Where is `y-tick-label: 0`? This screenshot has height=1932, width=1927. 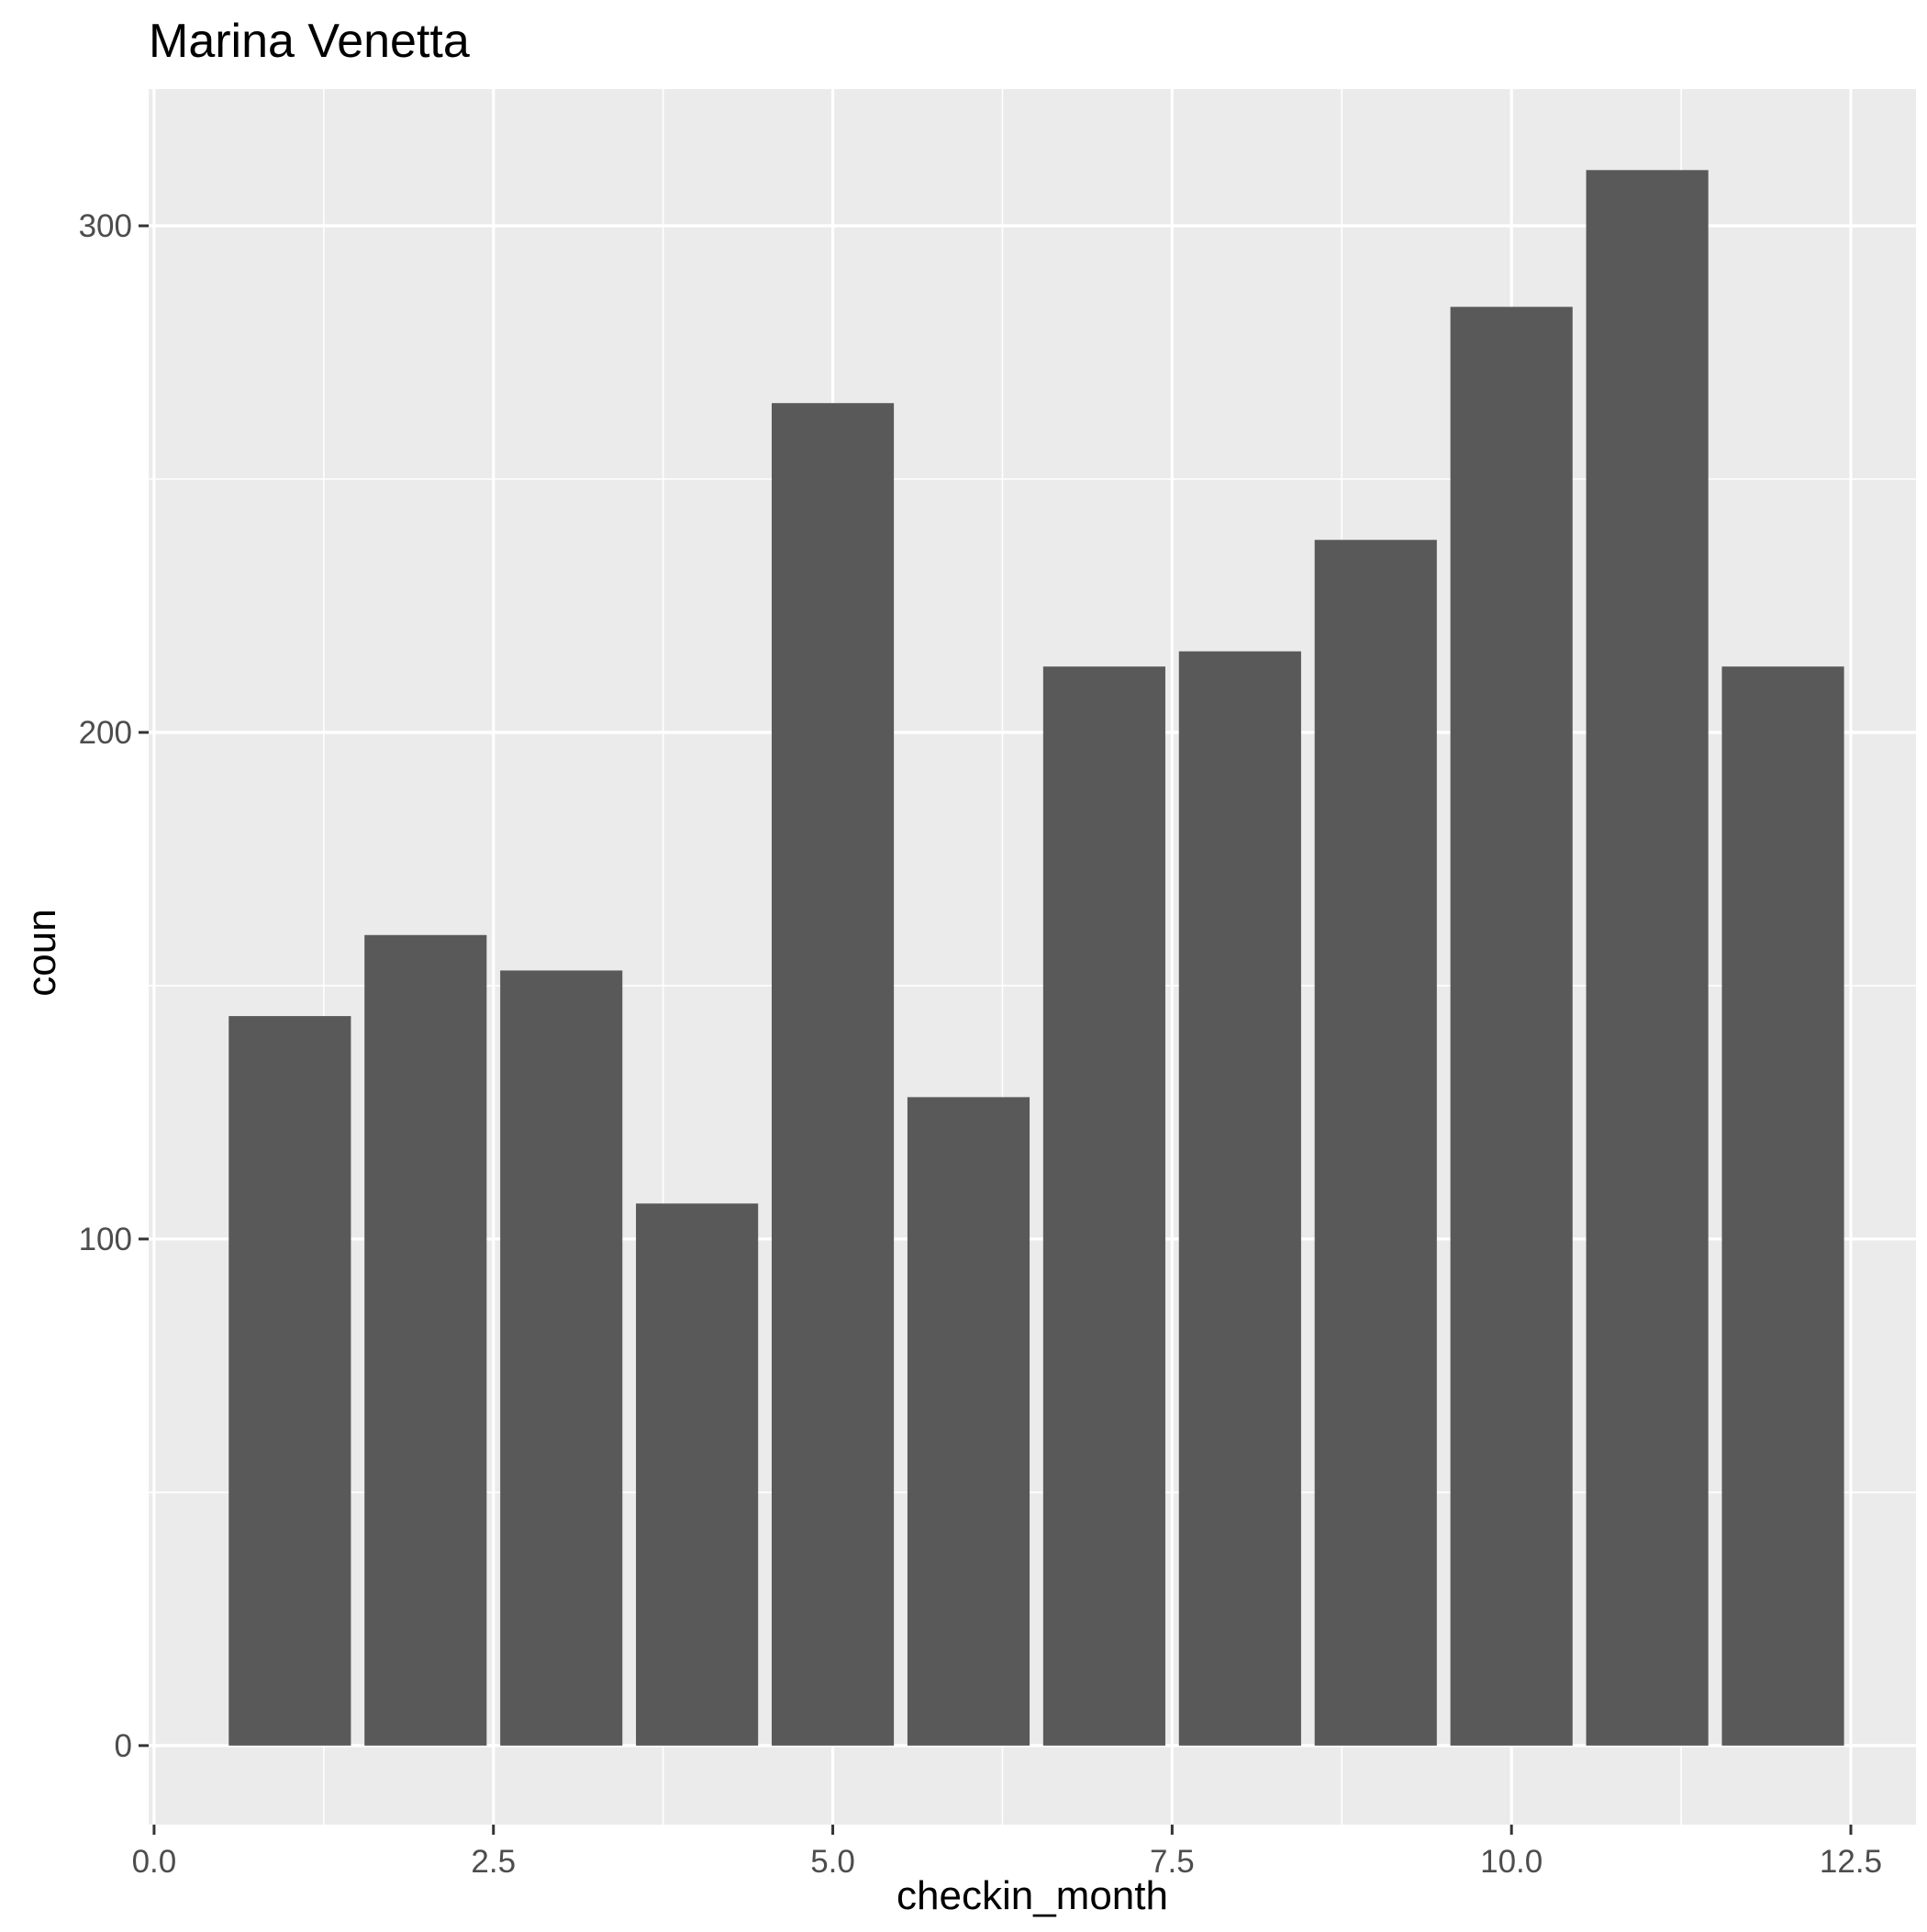 y-tick-label: 0 is located at coordinates (123, 1746).